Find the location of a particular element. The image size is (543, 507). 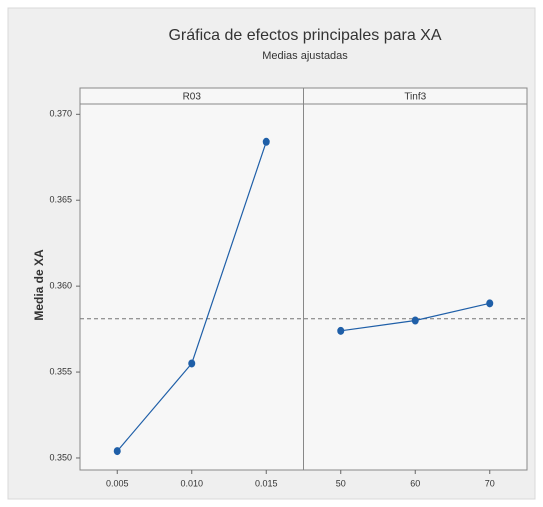

panel-title: R03 is located at coordinates (192, 97).